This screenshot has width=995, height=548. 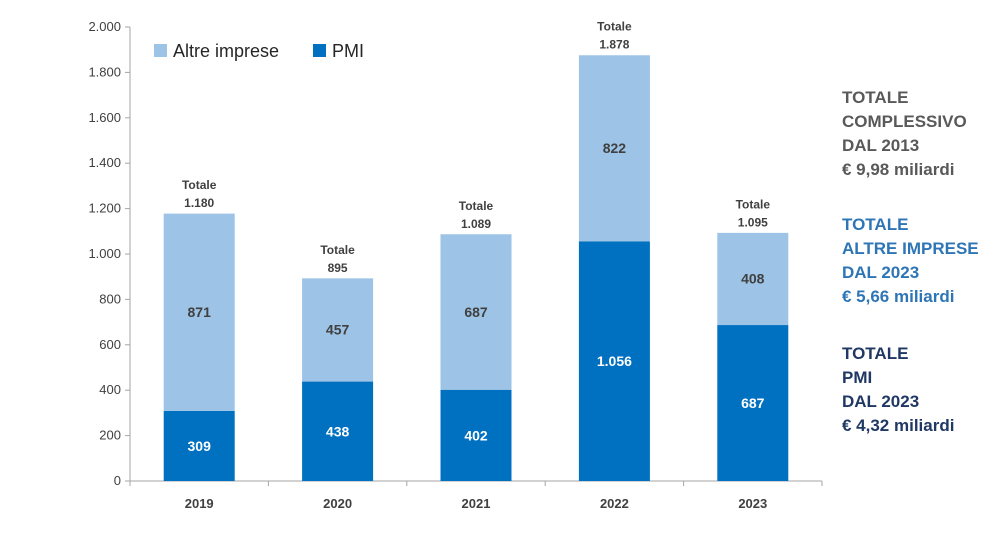 What do you see at coordinates (857, 377) in the screenshot?
I see `summary-line: PMI` at bounding box center [857, 377].